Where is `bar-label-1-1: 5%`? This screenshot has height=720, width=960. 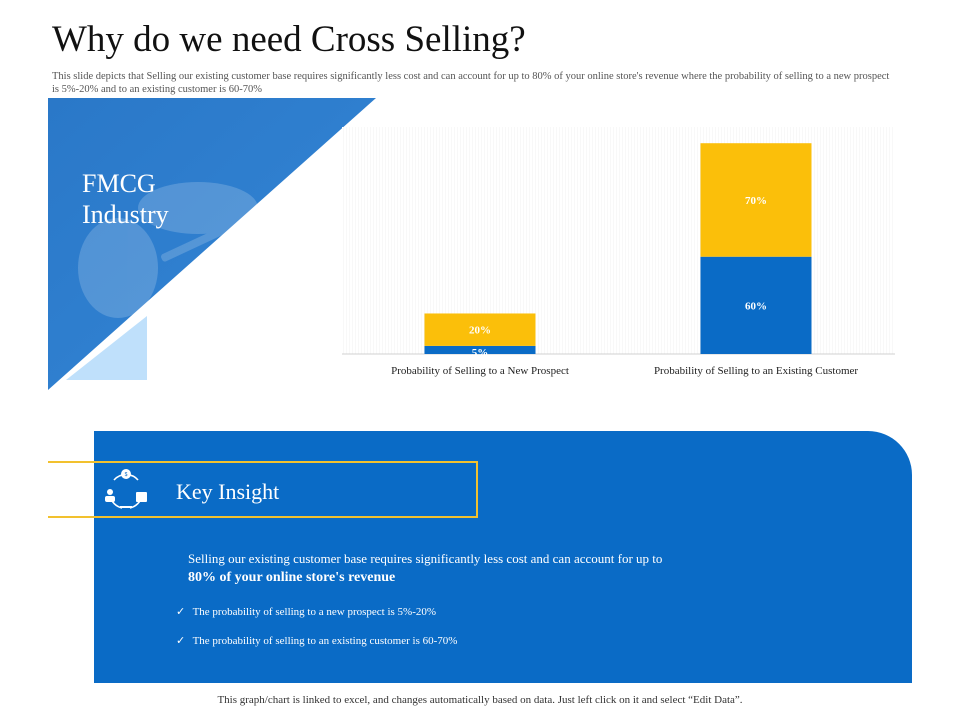
bar-label-1-1: 5% is located at coordinates (480, 353).